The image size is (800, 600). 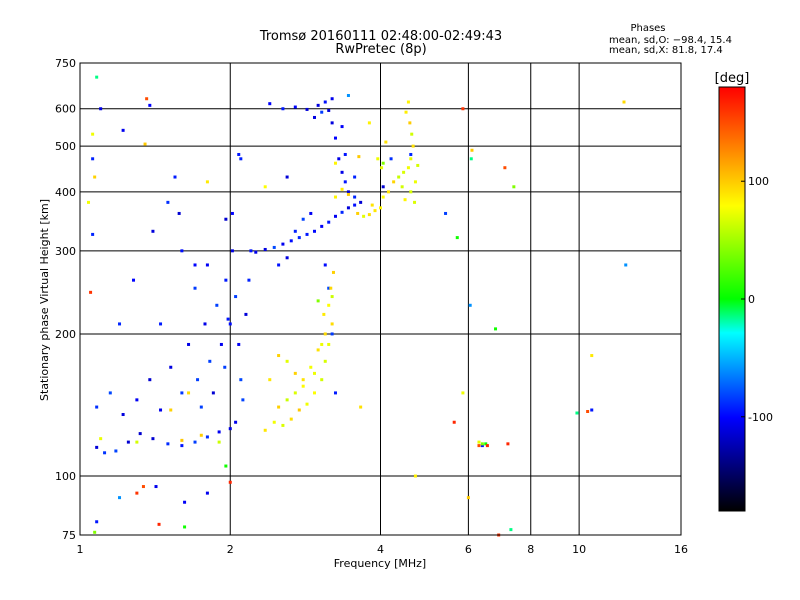 What do you see at coordinates (757, 299) in the screenshot?
I see `colorbar-ticks: 100 0 -100` at bounding box center [757, 299].